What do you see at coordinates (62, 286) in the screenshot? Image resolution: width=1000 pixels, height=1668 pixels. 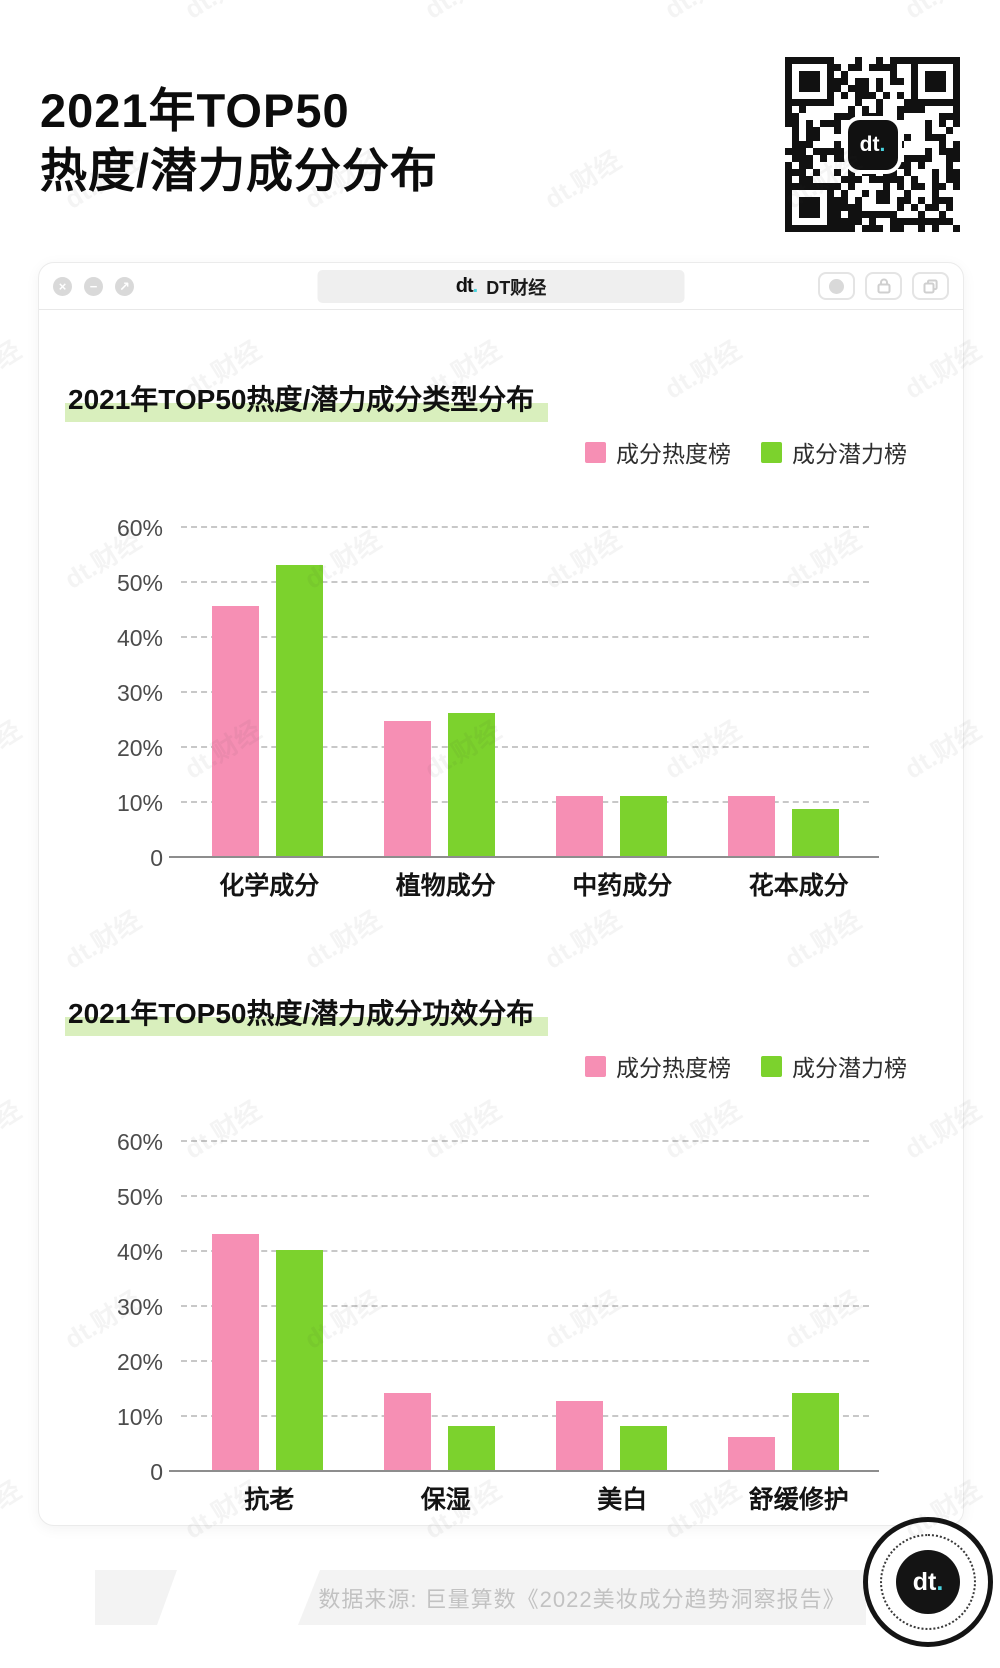 I see `close-button: ×` at bounding box center [62, 286].